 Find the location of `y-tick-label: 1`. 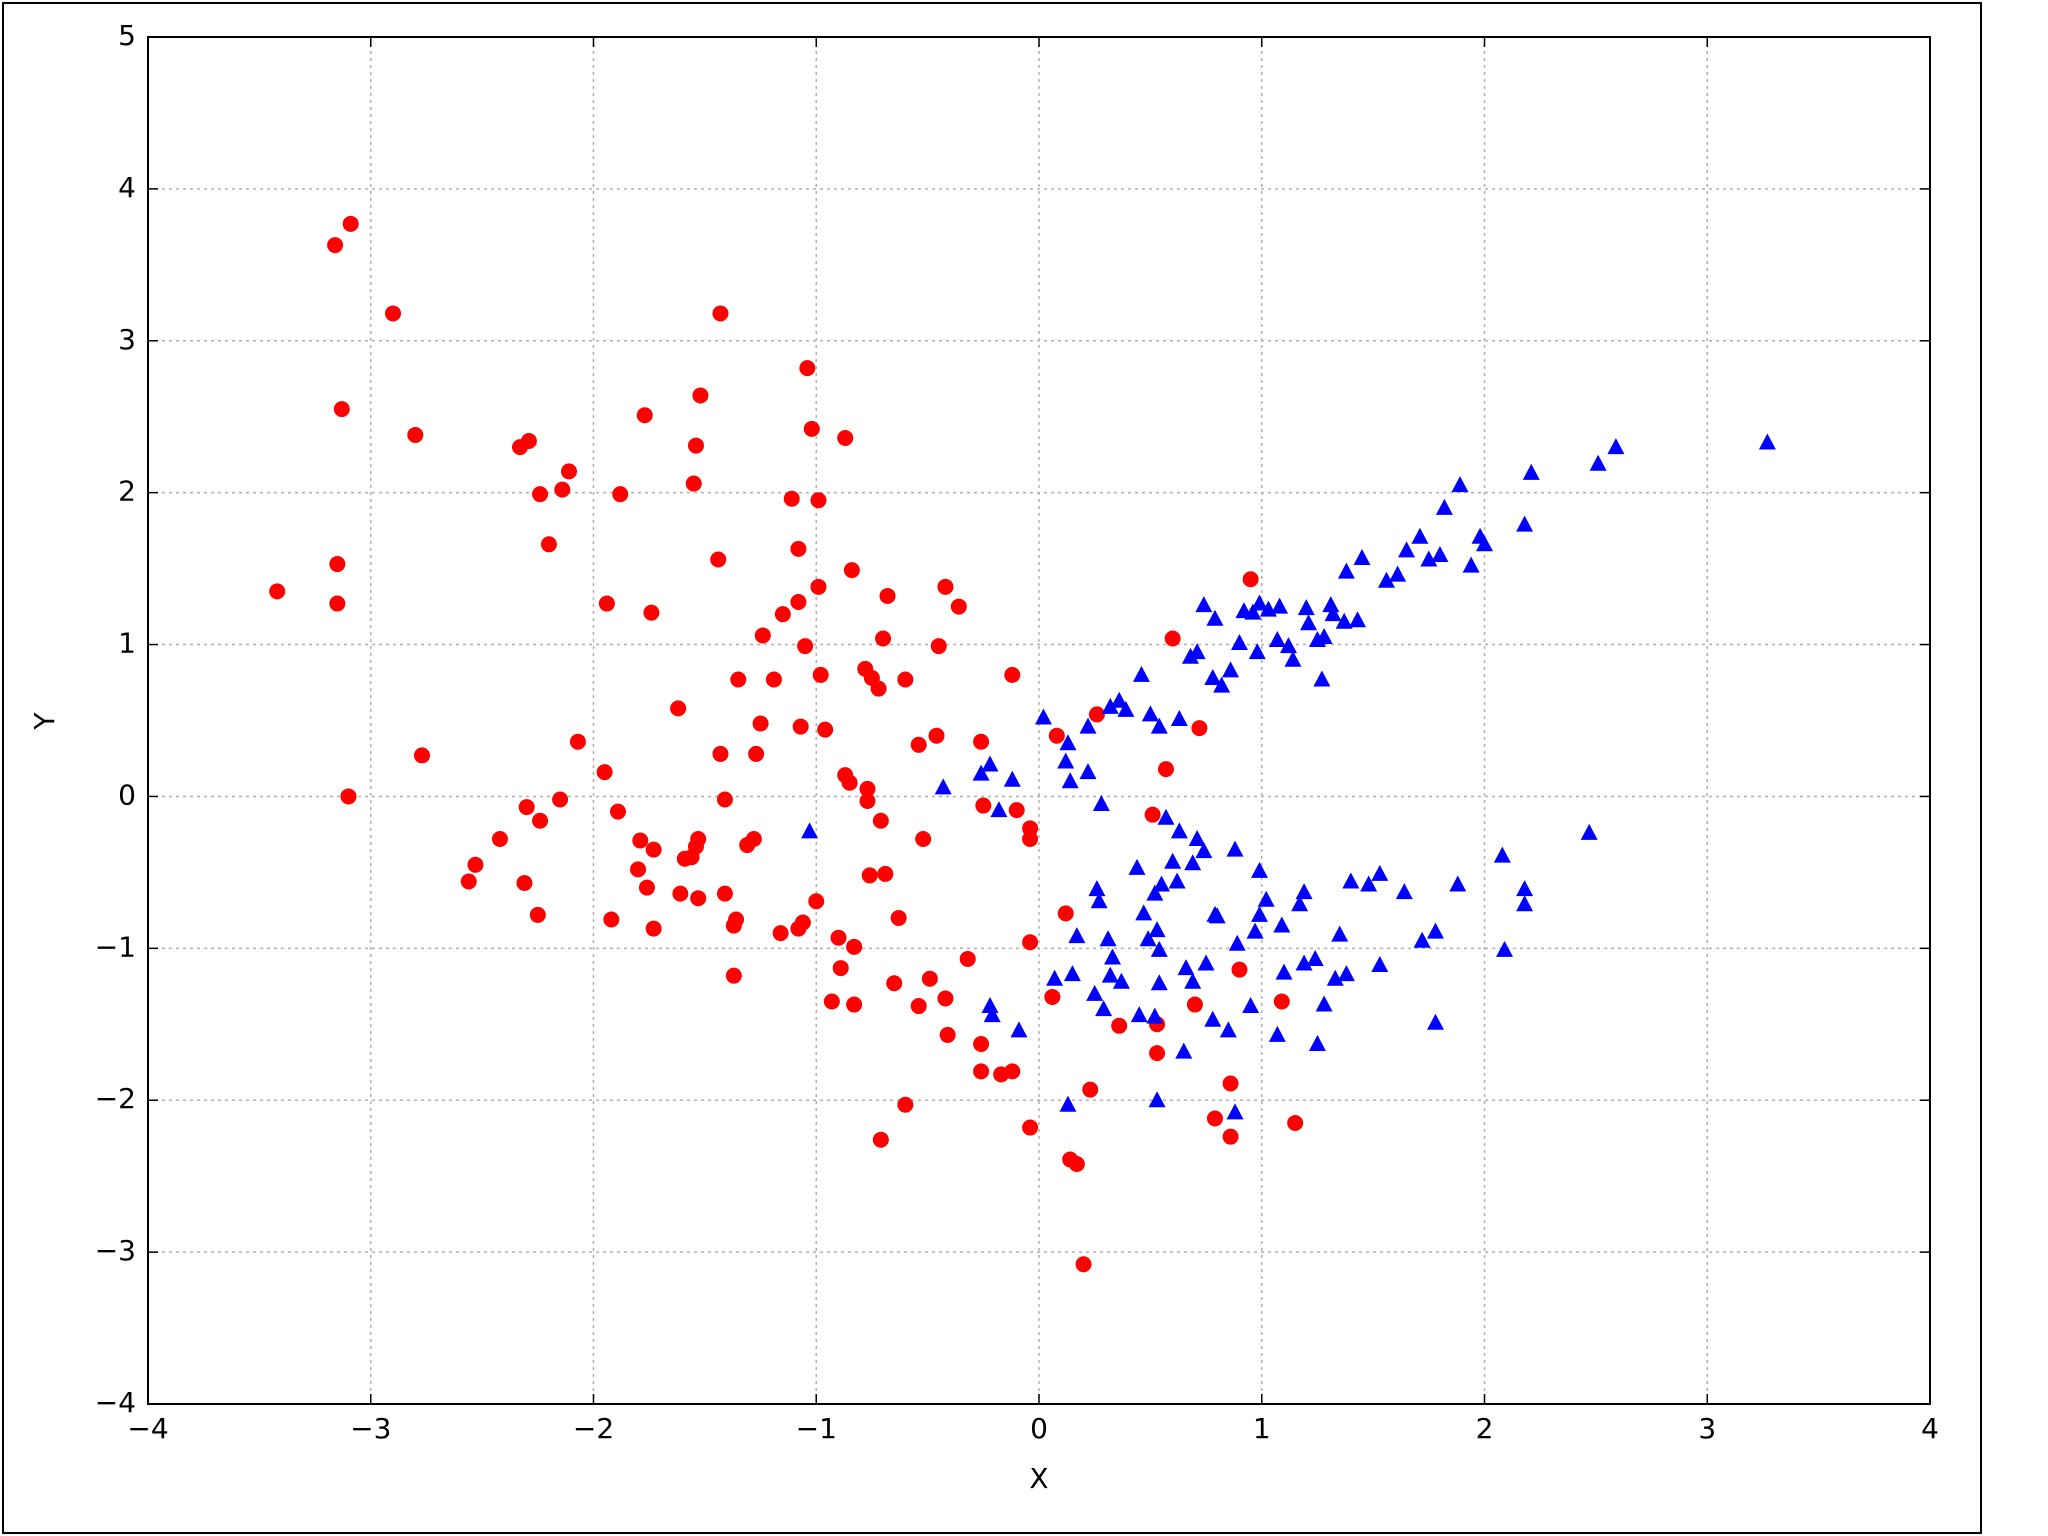

y-tick-label: 1 is located at coordinates (127, 643).